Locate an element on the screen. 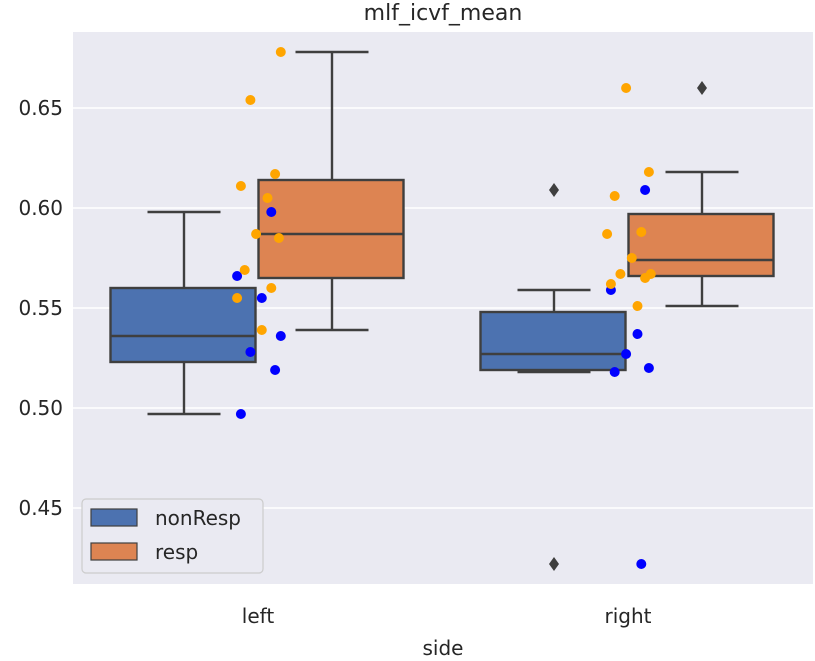  y-tick-label: 0.45 is located at coordinates (40, 508).